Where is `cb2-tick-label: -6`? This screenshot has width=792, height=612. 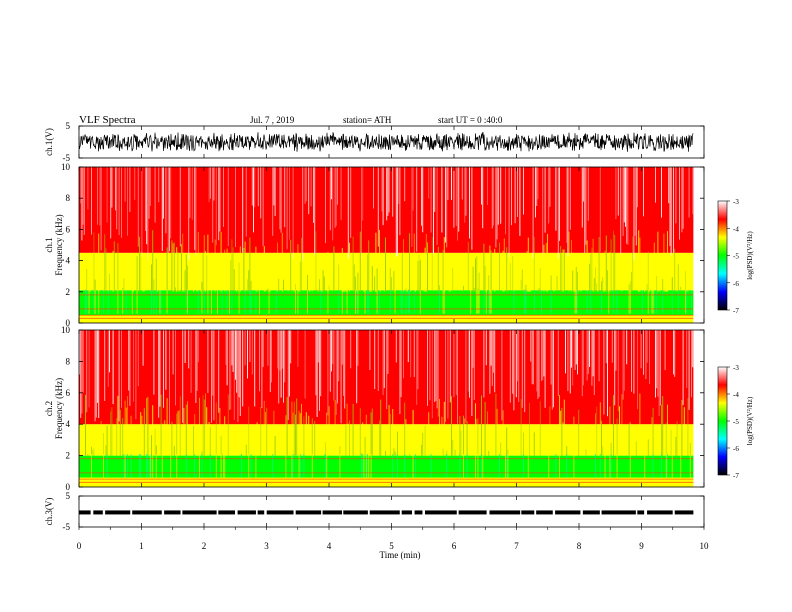 cb2-tick-label: -6 is located at coordinates (736, 449).